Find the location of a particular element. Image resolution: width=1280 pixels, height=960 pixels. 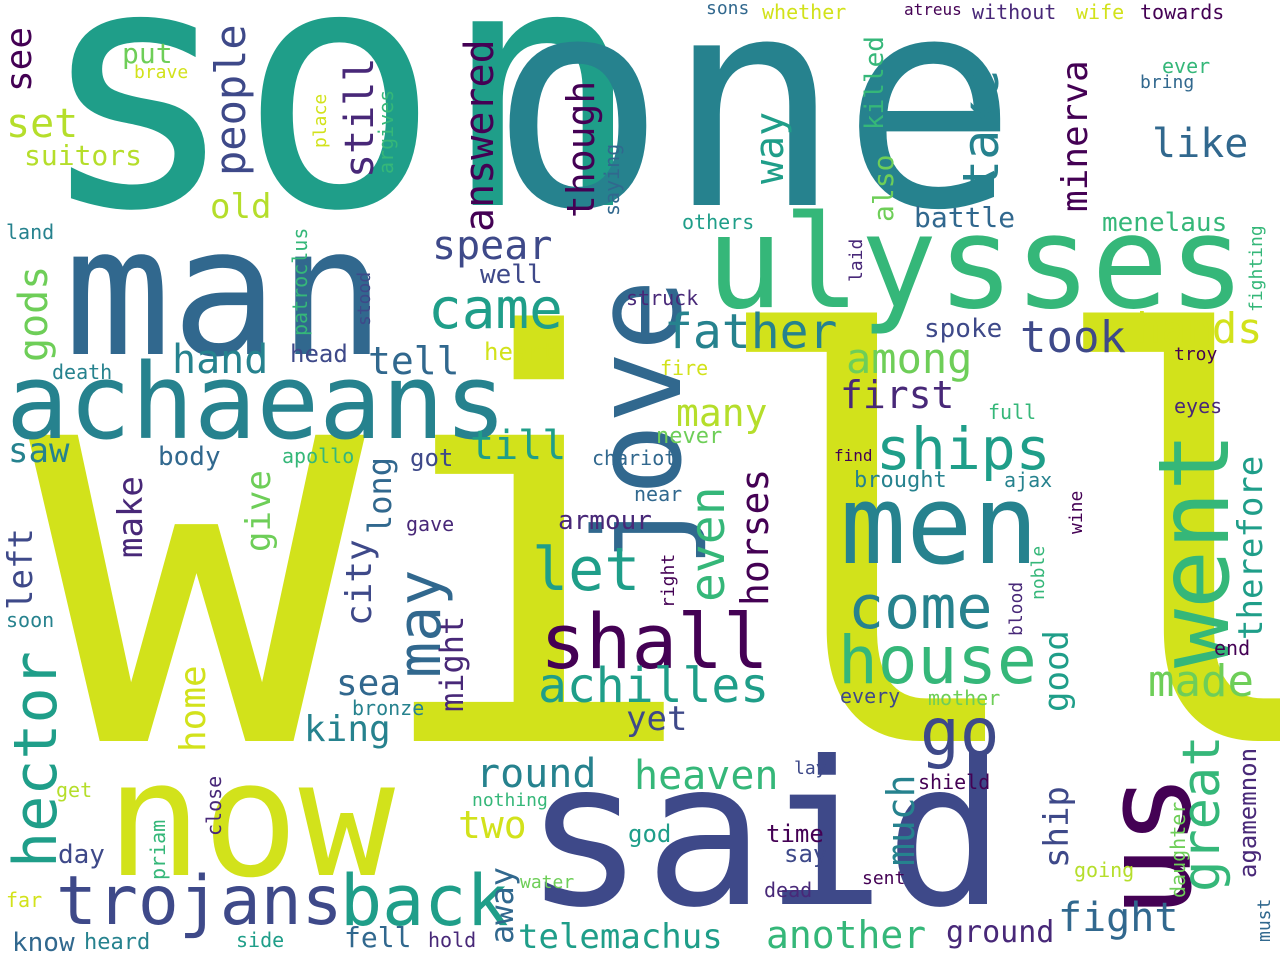

word-ajax: ajax is located at coordinates (1028, 480).